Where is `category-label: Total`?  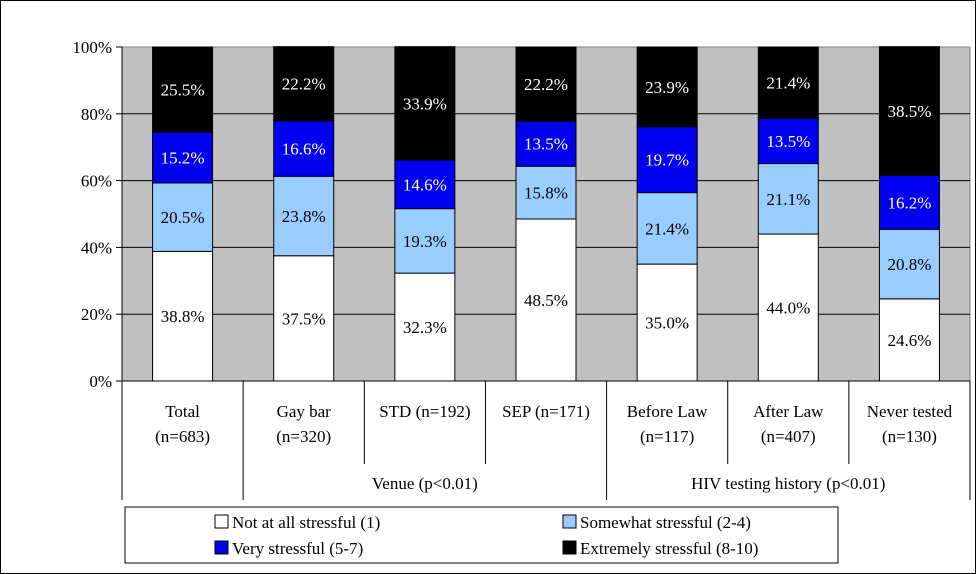 category-label: Total is located at coordinates (182, 411).